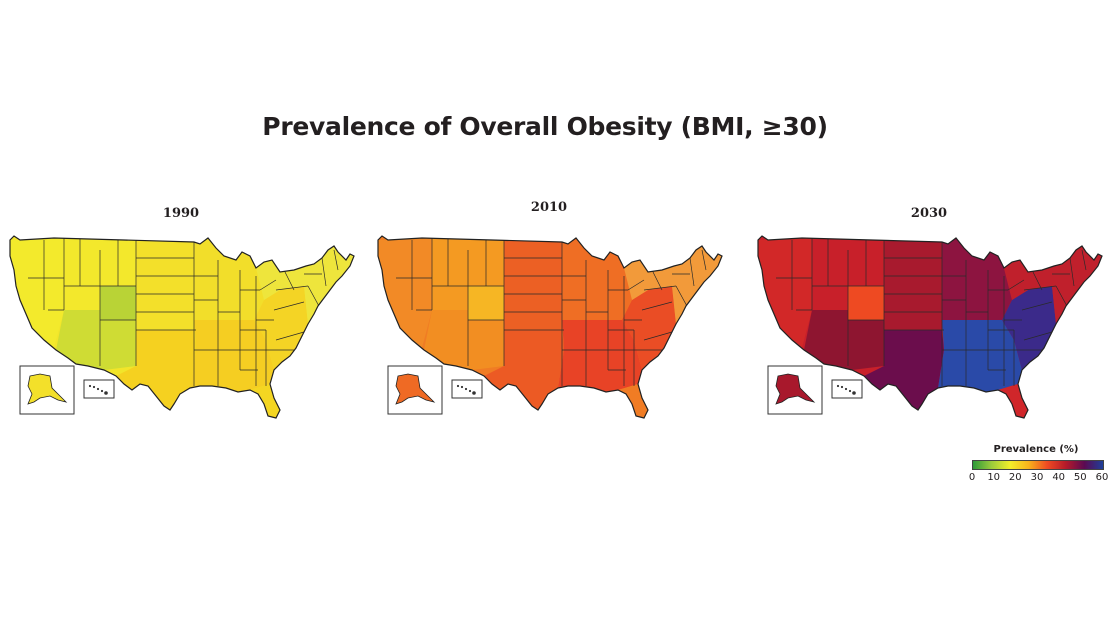 The height and width of the screenshot is (624, 1110). I want to click on legend-tick: 30, so click(1037, 477).